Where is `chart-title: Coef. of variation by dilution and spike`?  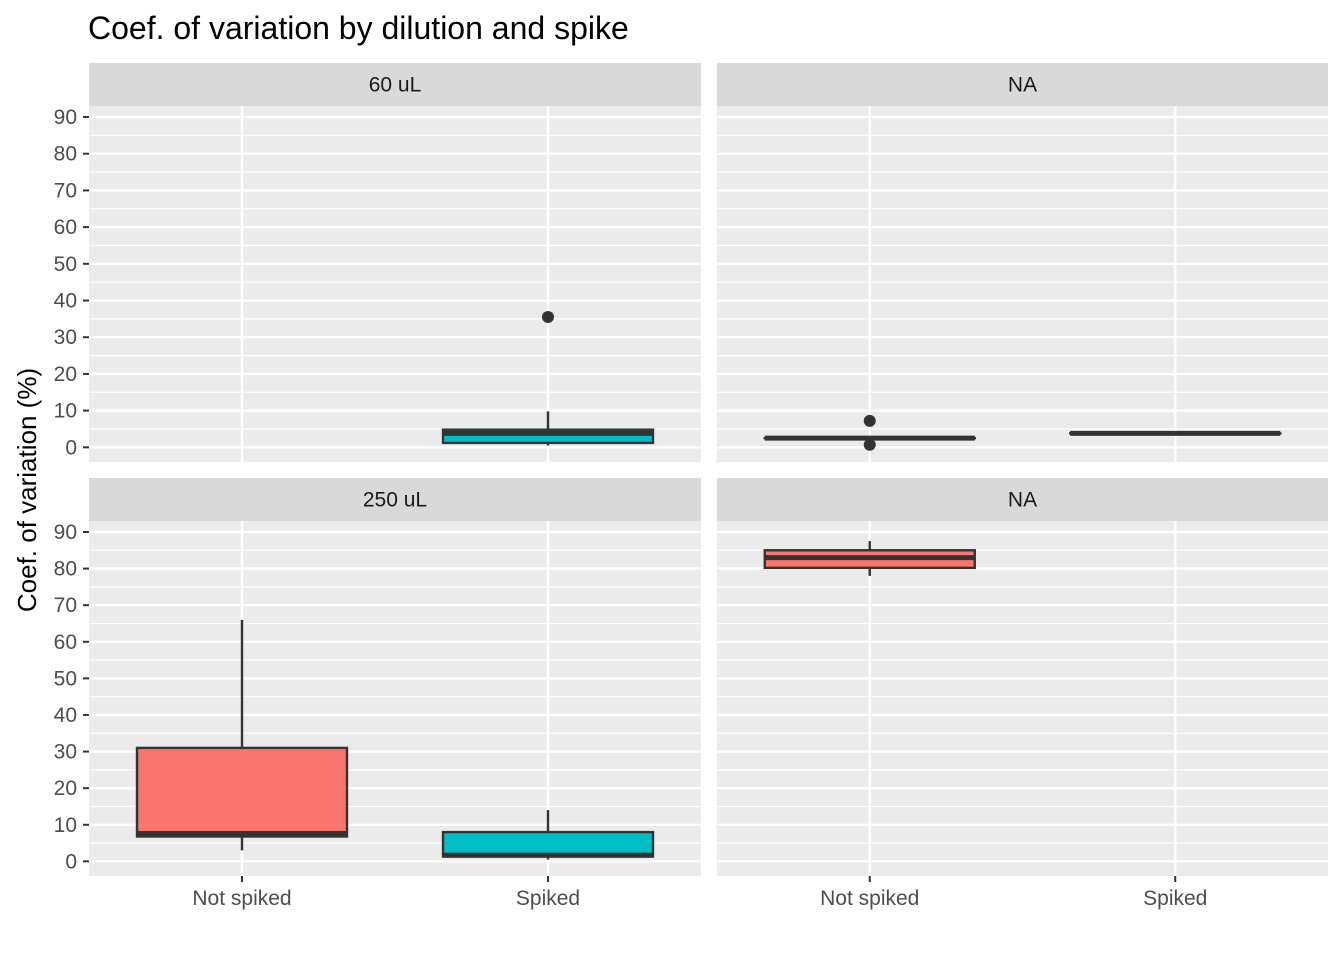 chart-title: Coef. of variation by dilution and spike is located at coordinates (358, 28).